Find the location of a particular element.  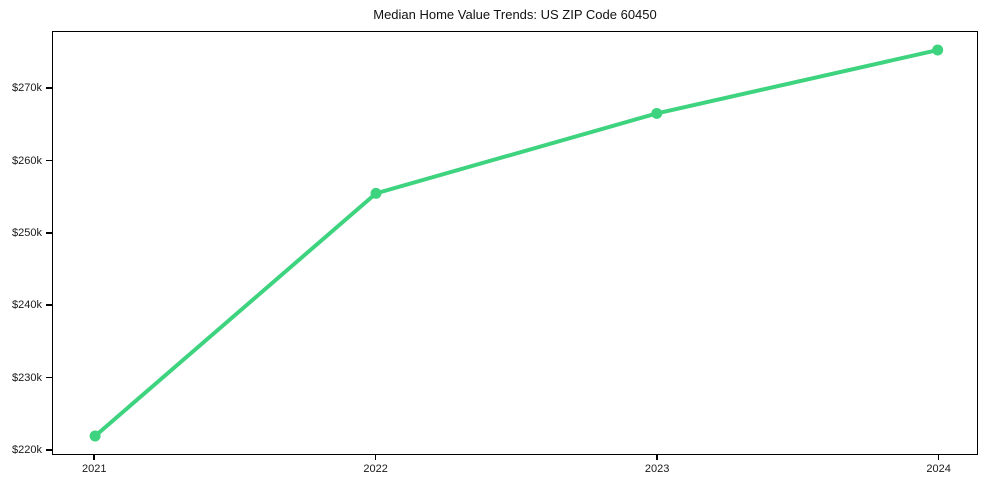

y-tick-label: $250k is located at coordinates (27, 232).